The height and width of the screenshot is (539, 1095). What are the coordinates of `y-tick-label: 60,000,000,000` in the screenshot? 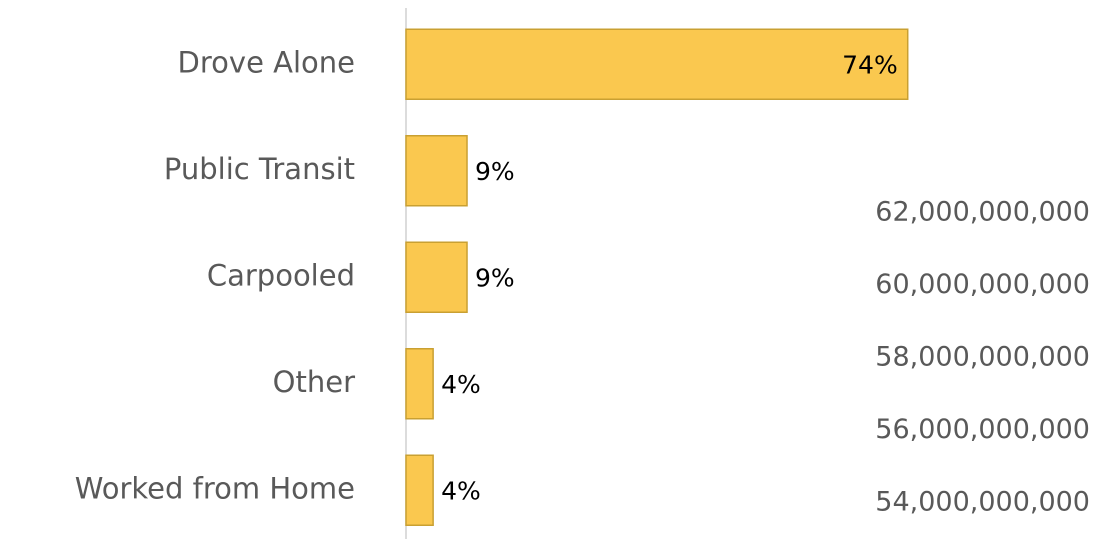 It's located at (982, 284).